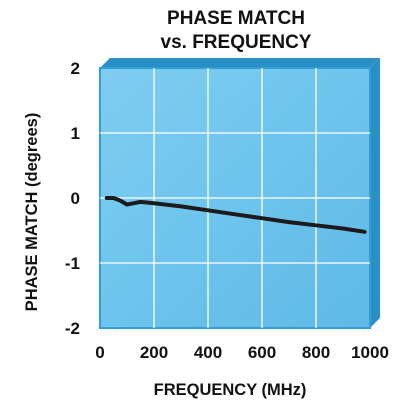 The height and width of the screenshot is (404, 396). What do you see at coordinates (240, 63) in the screenshot?
I see `plot-frame-top` at bounding box center [240, 63].